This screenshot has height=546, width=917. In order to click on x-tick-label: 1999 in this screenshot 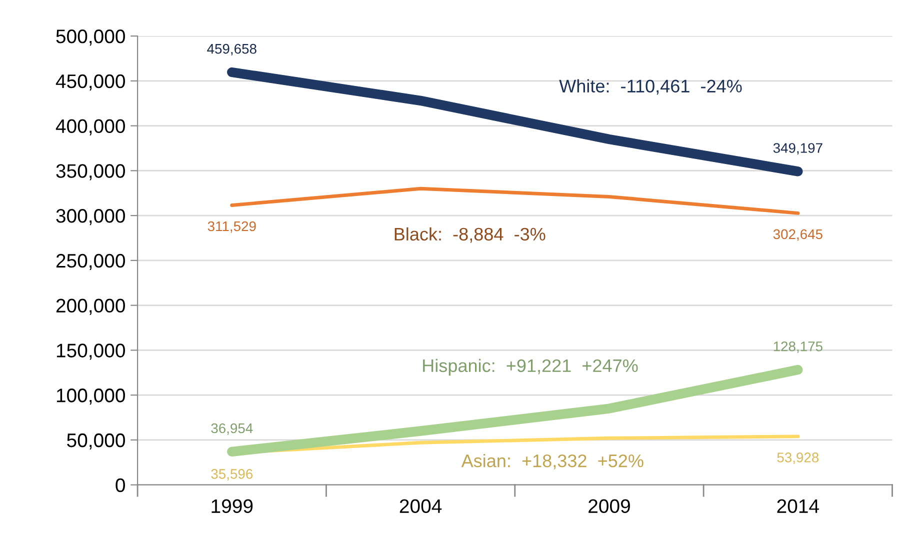, I will do `click(232, 506)`.